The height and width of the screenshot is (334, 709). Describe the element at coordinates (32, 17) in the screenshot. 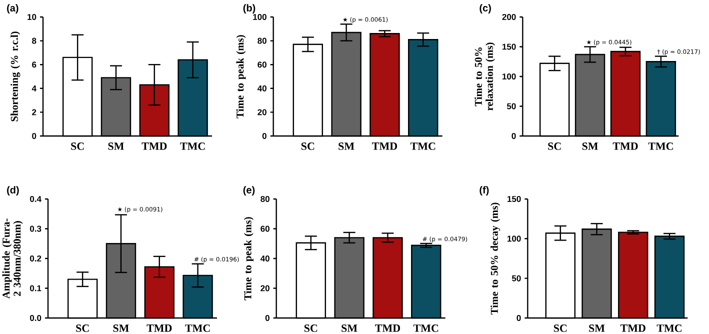

I see `y-tick-label: 10` at that location.